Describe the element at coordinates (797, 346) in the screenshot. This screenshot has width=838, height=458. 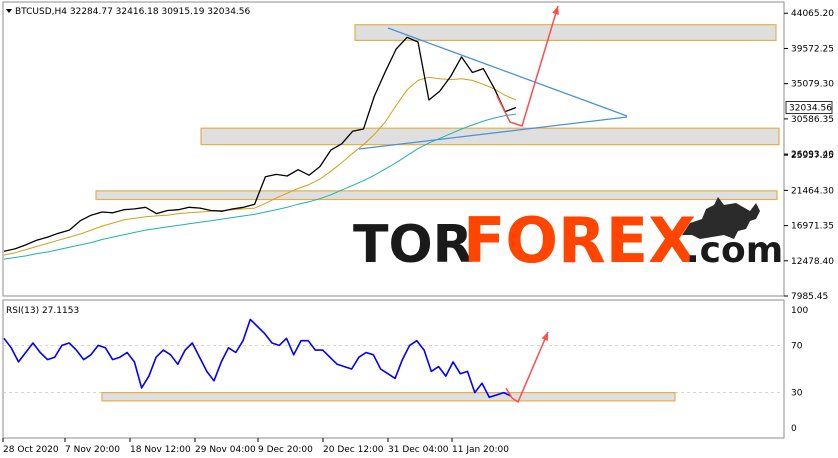
I see `rsi-tick-label: 70` at that location.